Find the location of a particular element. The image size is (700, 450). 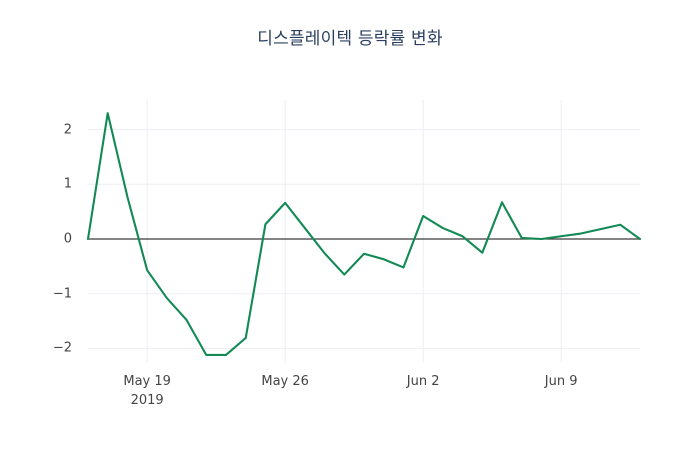

y-tick-label: 1 is located at coordinates (67, 184).